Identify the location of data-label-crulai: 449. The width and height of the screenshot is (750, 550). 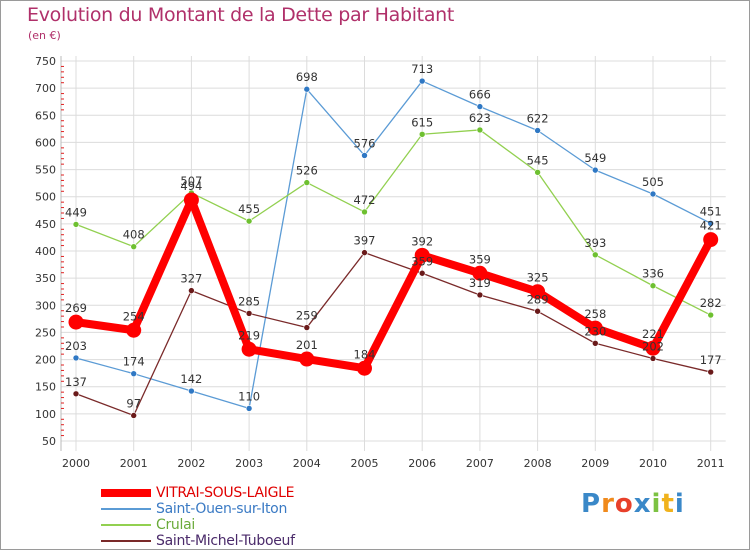
(76, 212).